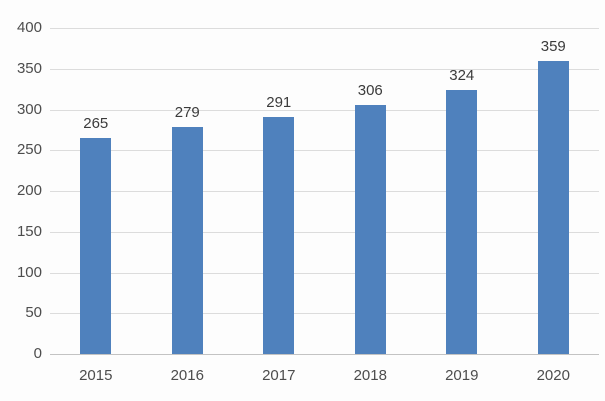  I want to click on x-axis-tick-label: 2019, so click(462, 375).